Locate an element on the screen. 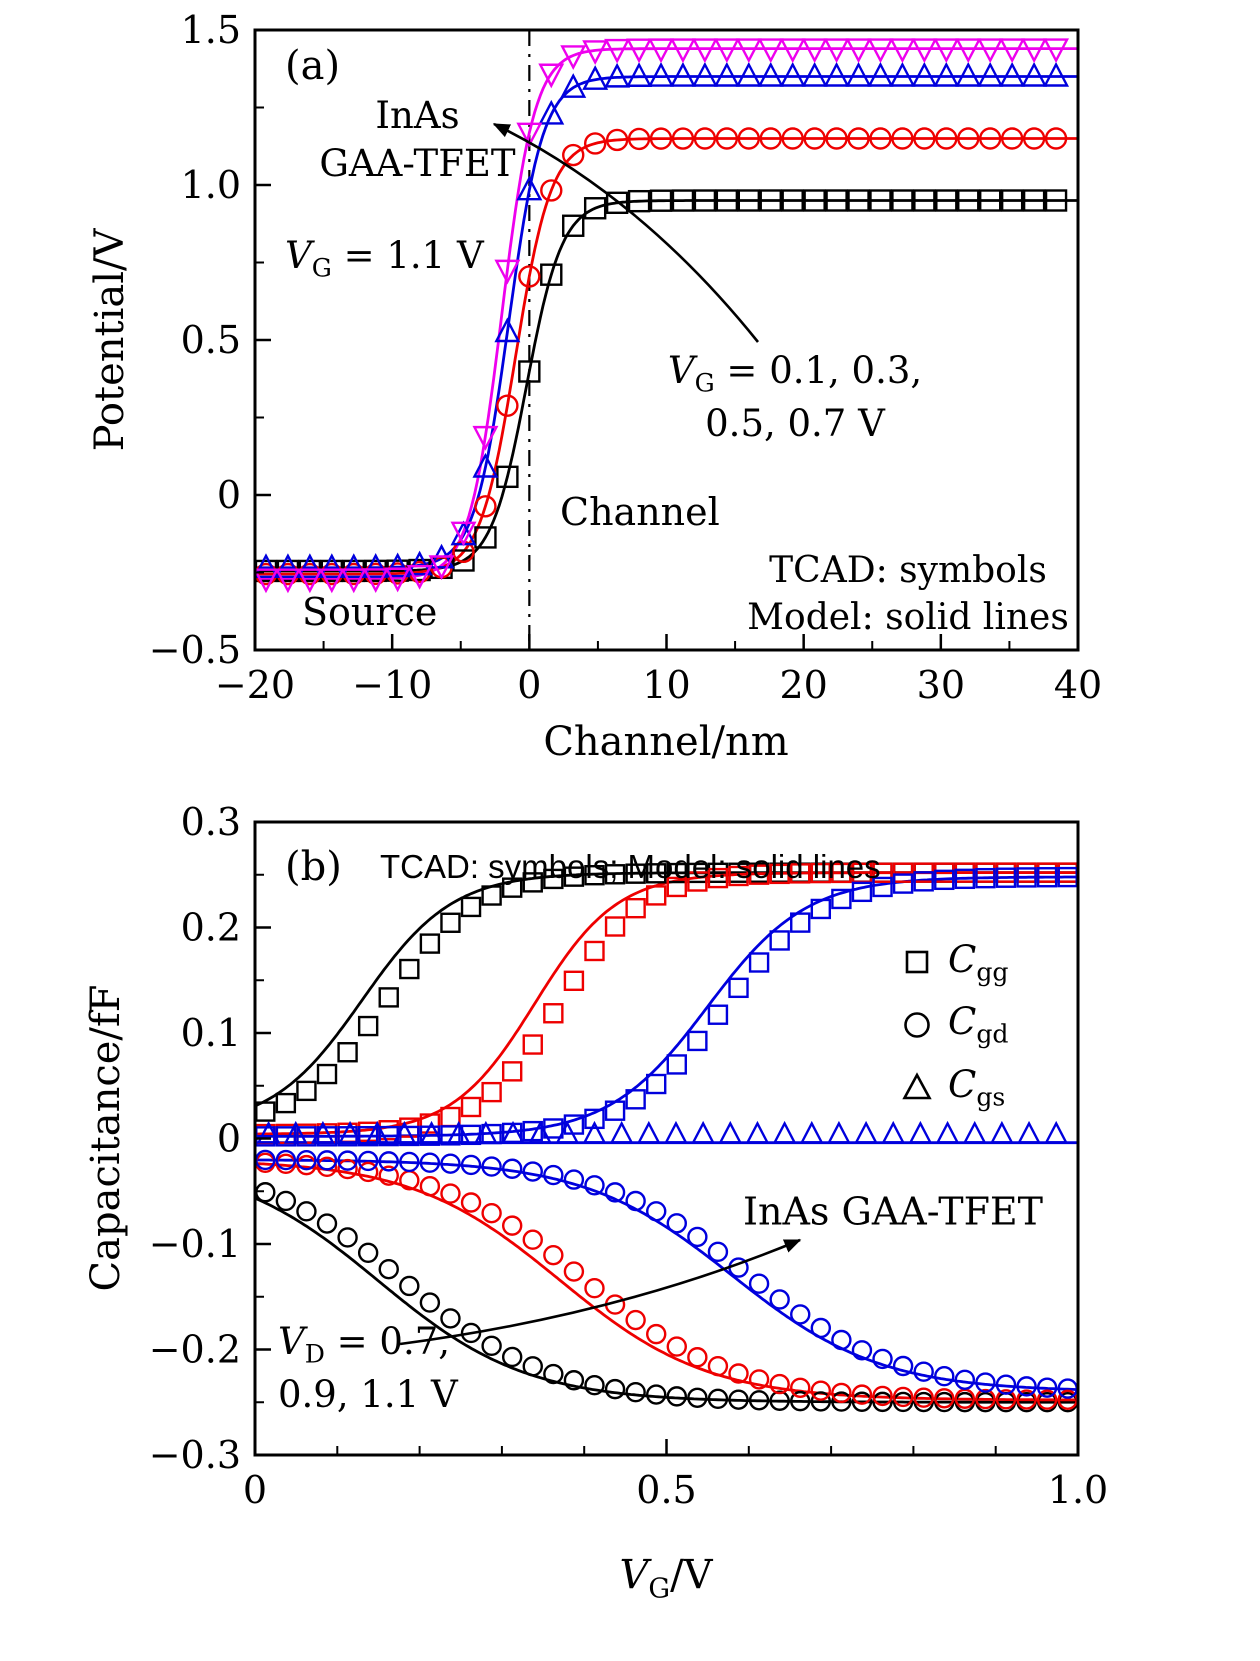 The height and width of the screenshot is (1661, 1260). panel-a-xlabel: Channel/nm is located at coordinates (666, 742).